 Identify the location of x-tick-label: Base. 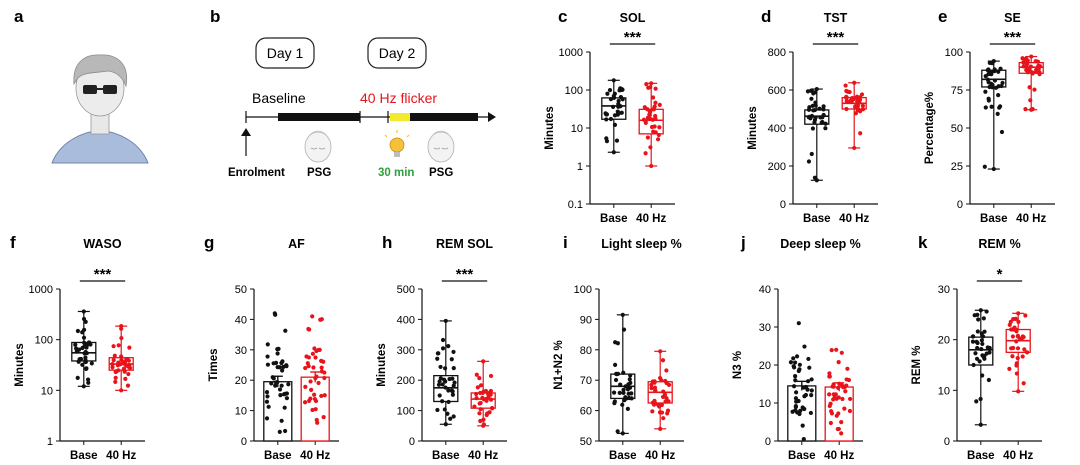
(981, 456).